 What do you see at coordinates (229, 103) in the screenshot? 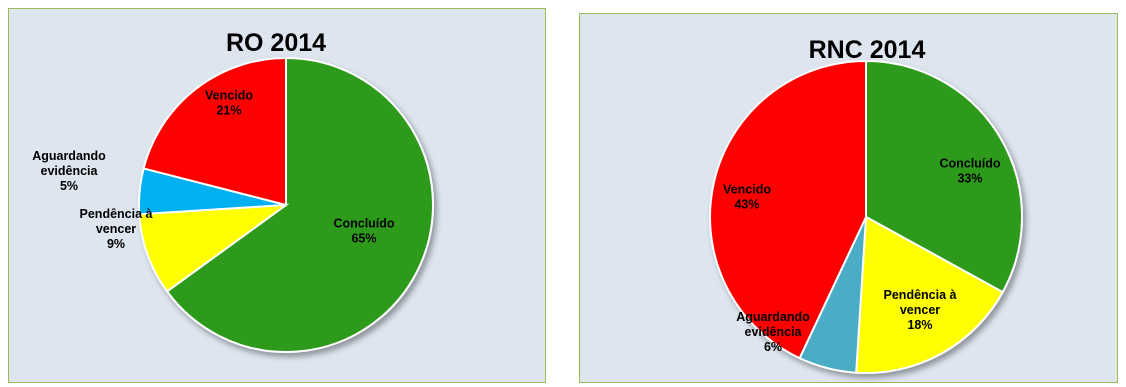
I see `slice-label-vencido: Vencido 21%` at bounding box center [229, 103].